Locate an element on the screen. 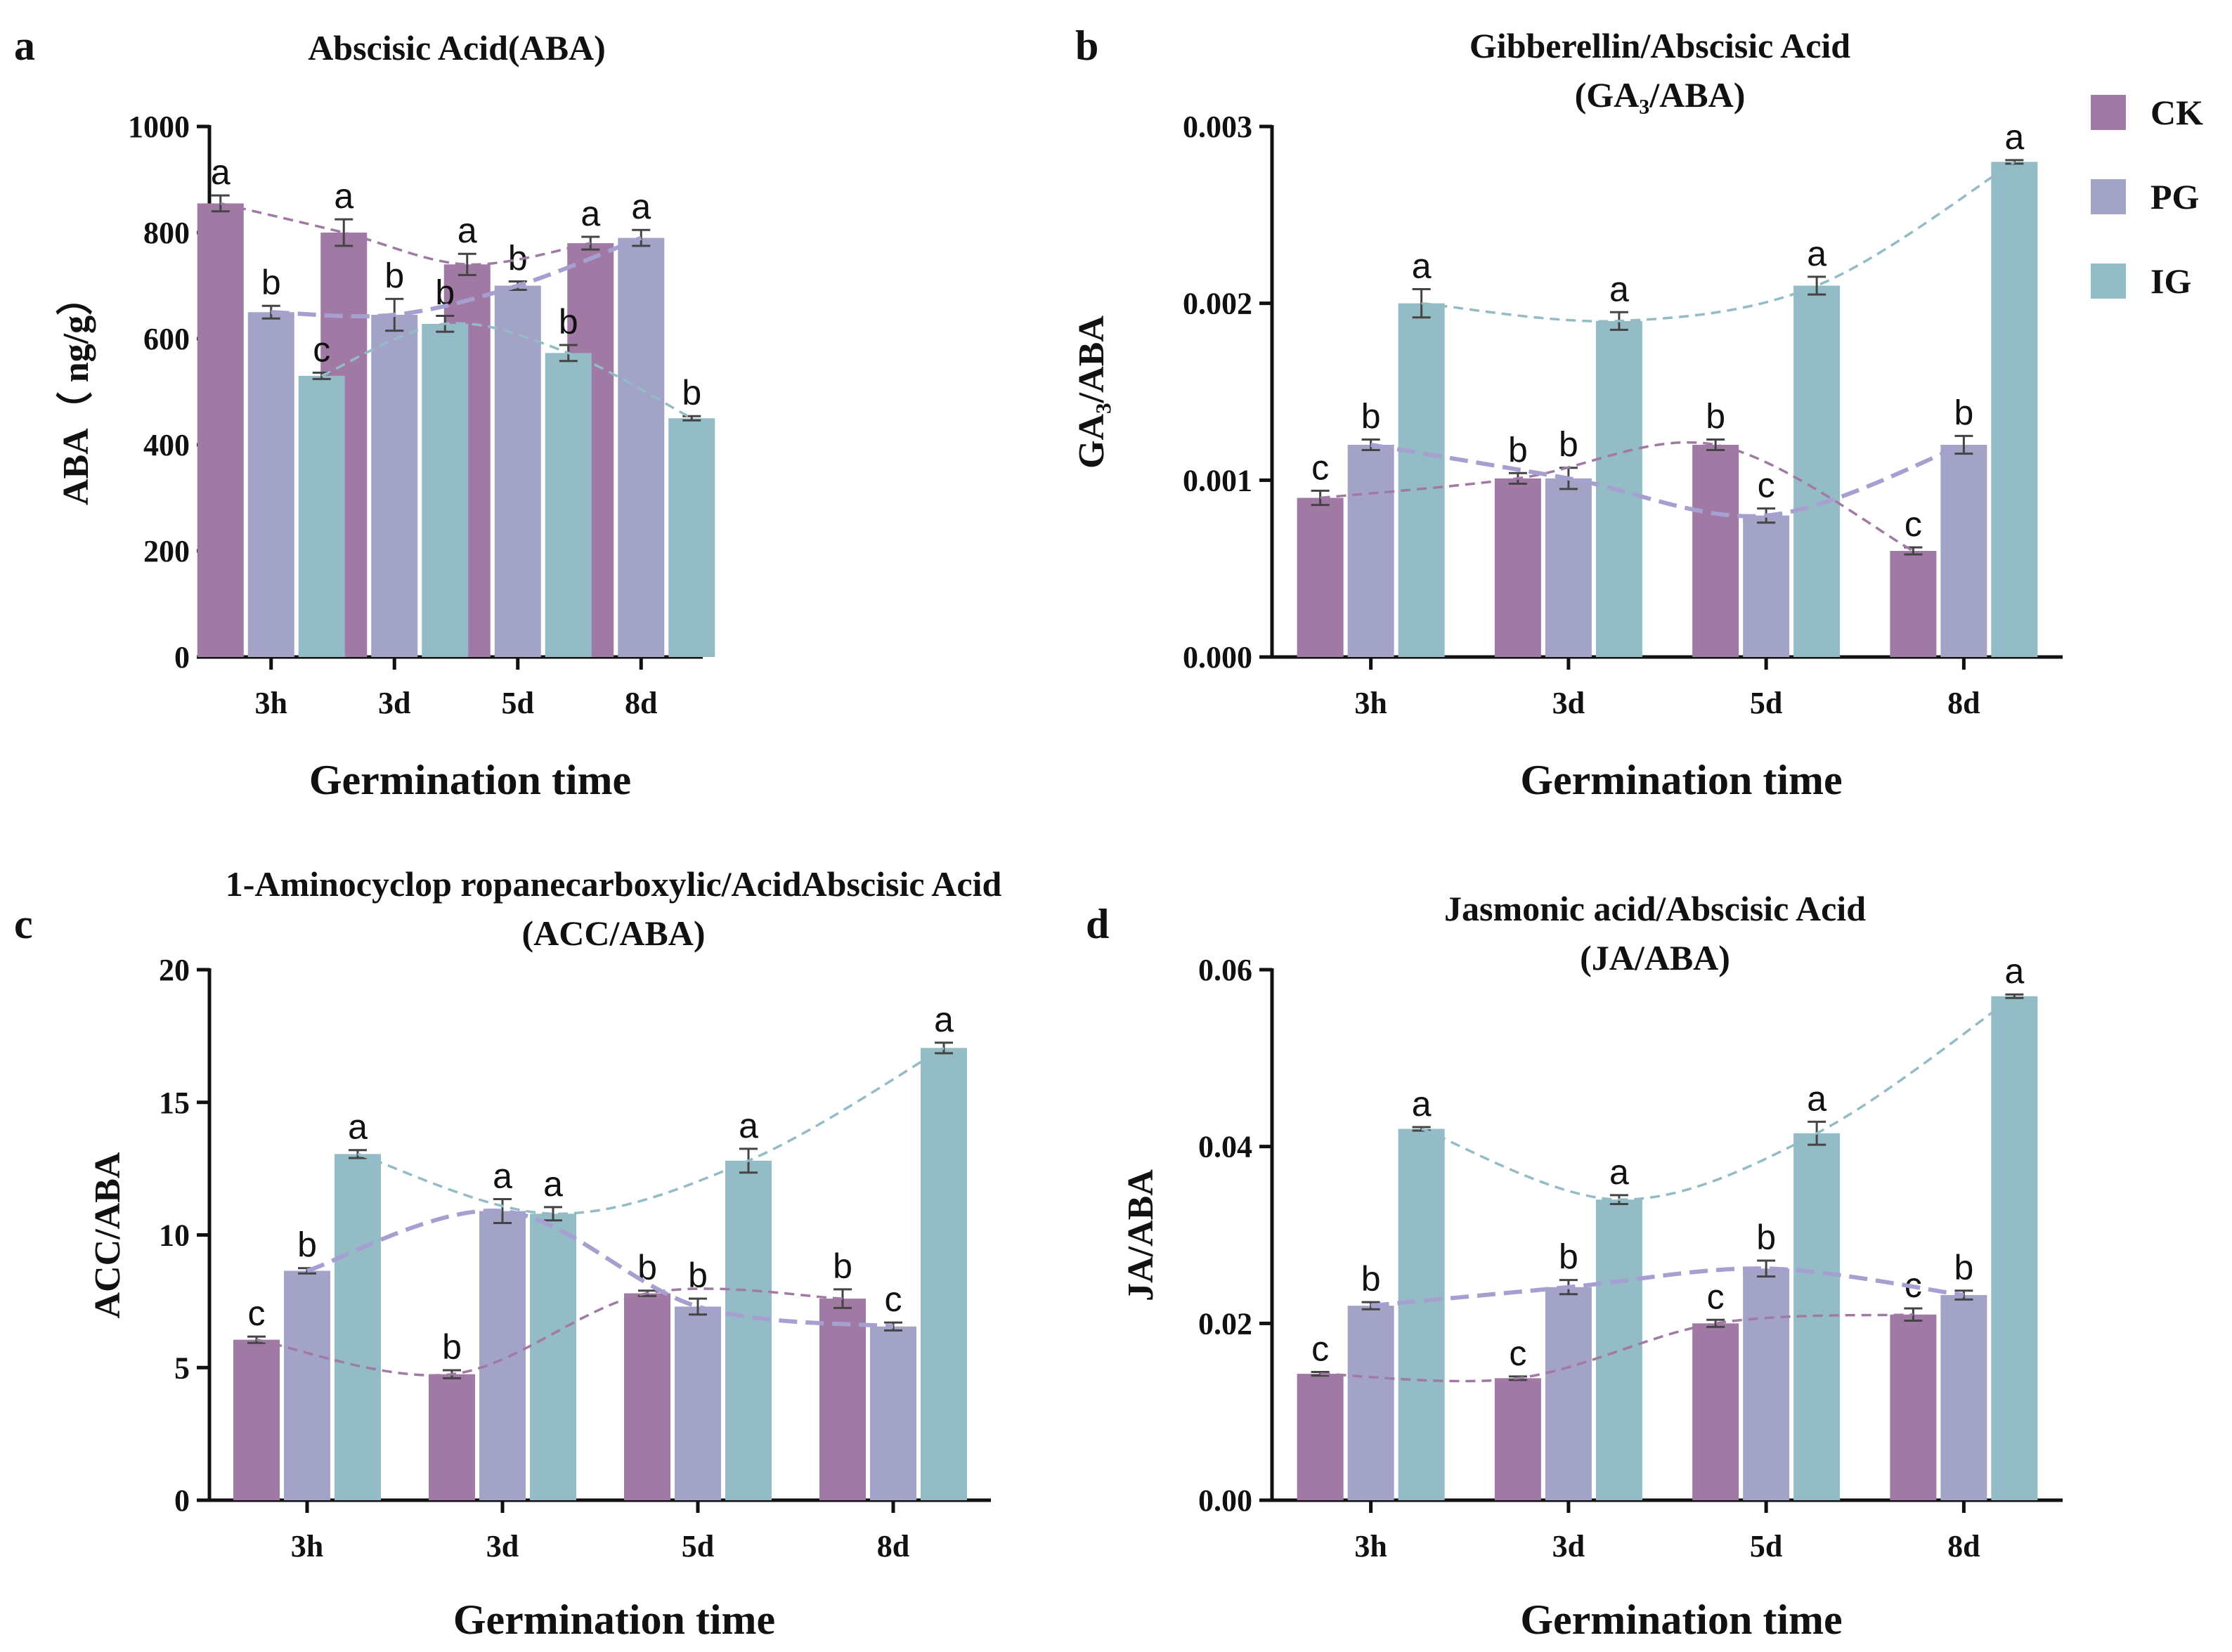 This screenshot has width=2232, height=1652. y-tick-label: 20 is located at coordinates (174, 970).